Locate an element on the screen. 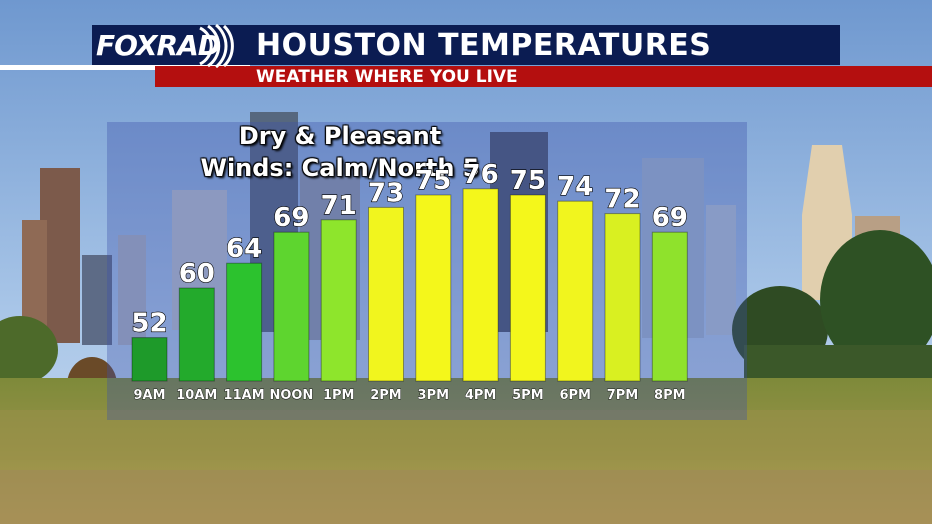 Image resolution: width=932 pixels, height=524 pixels. page-title: HOUSTON TEMPERATURES is located at coordinates (484, 45).